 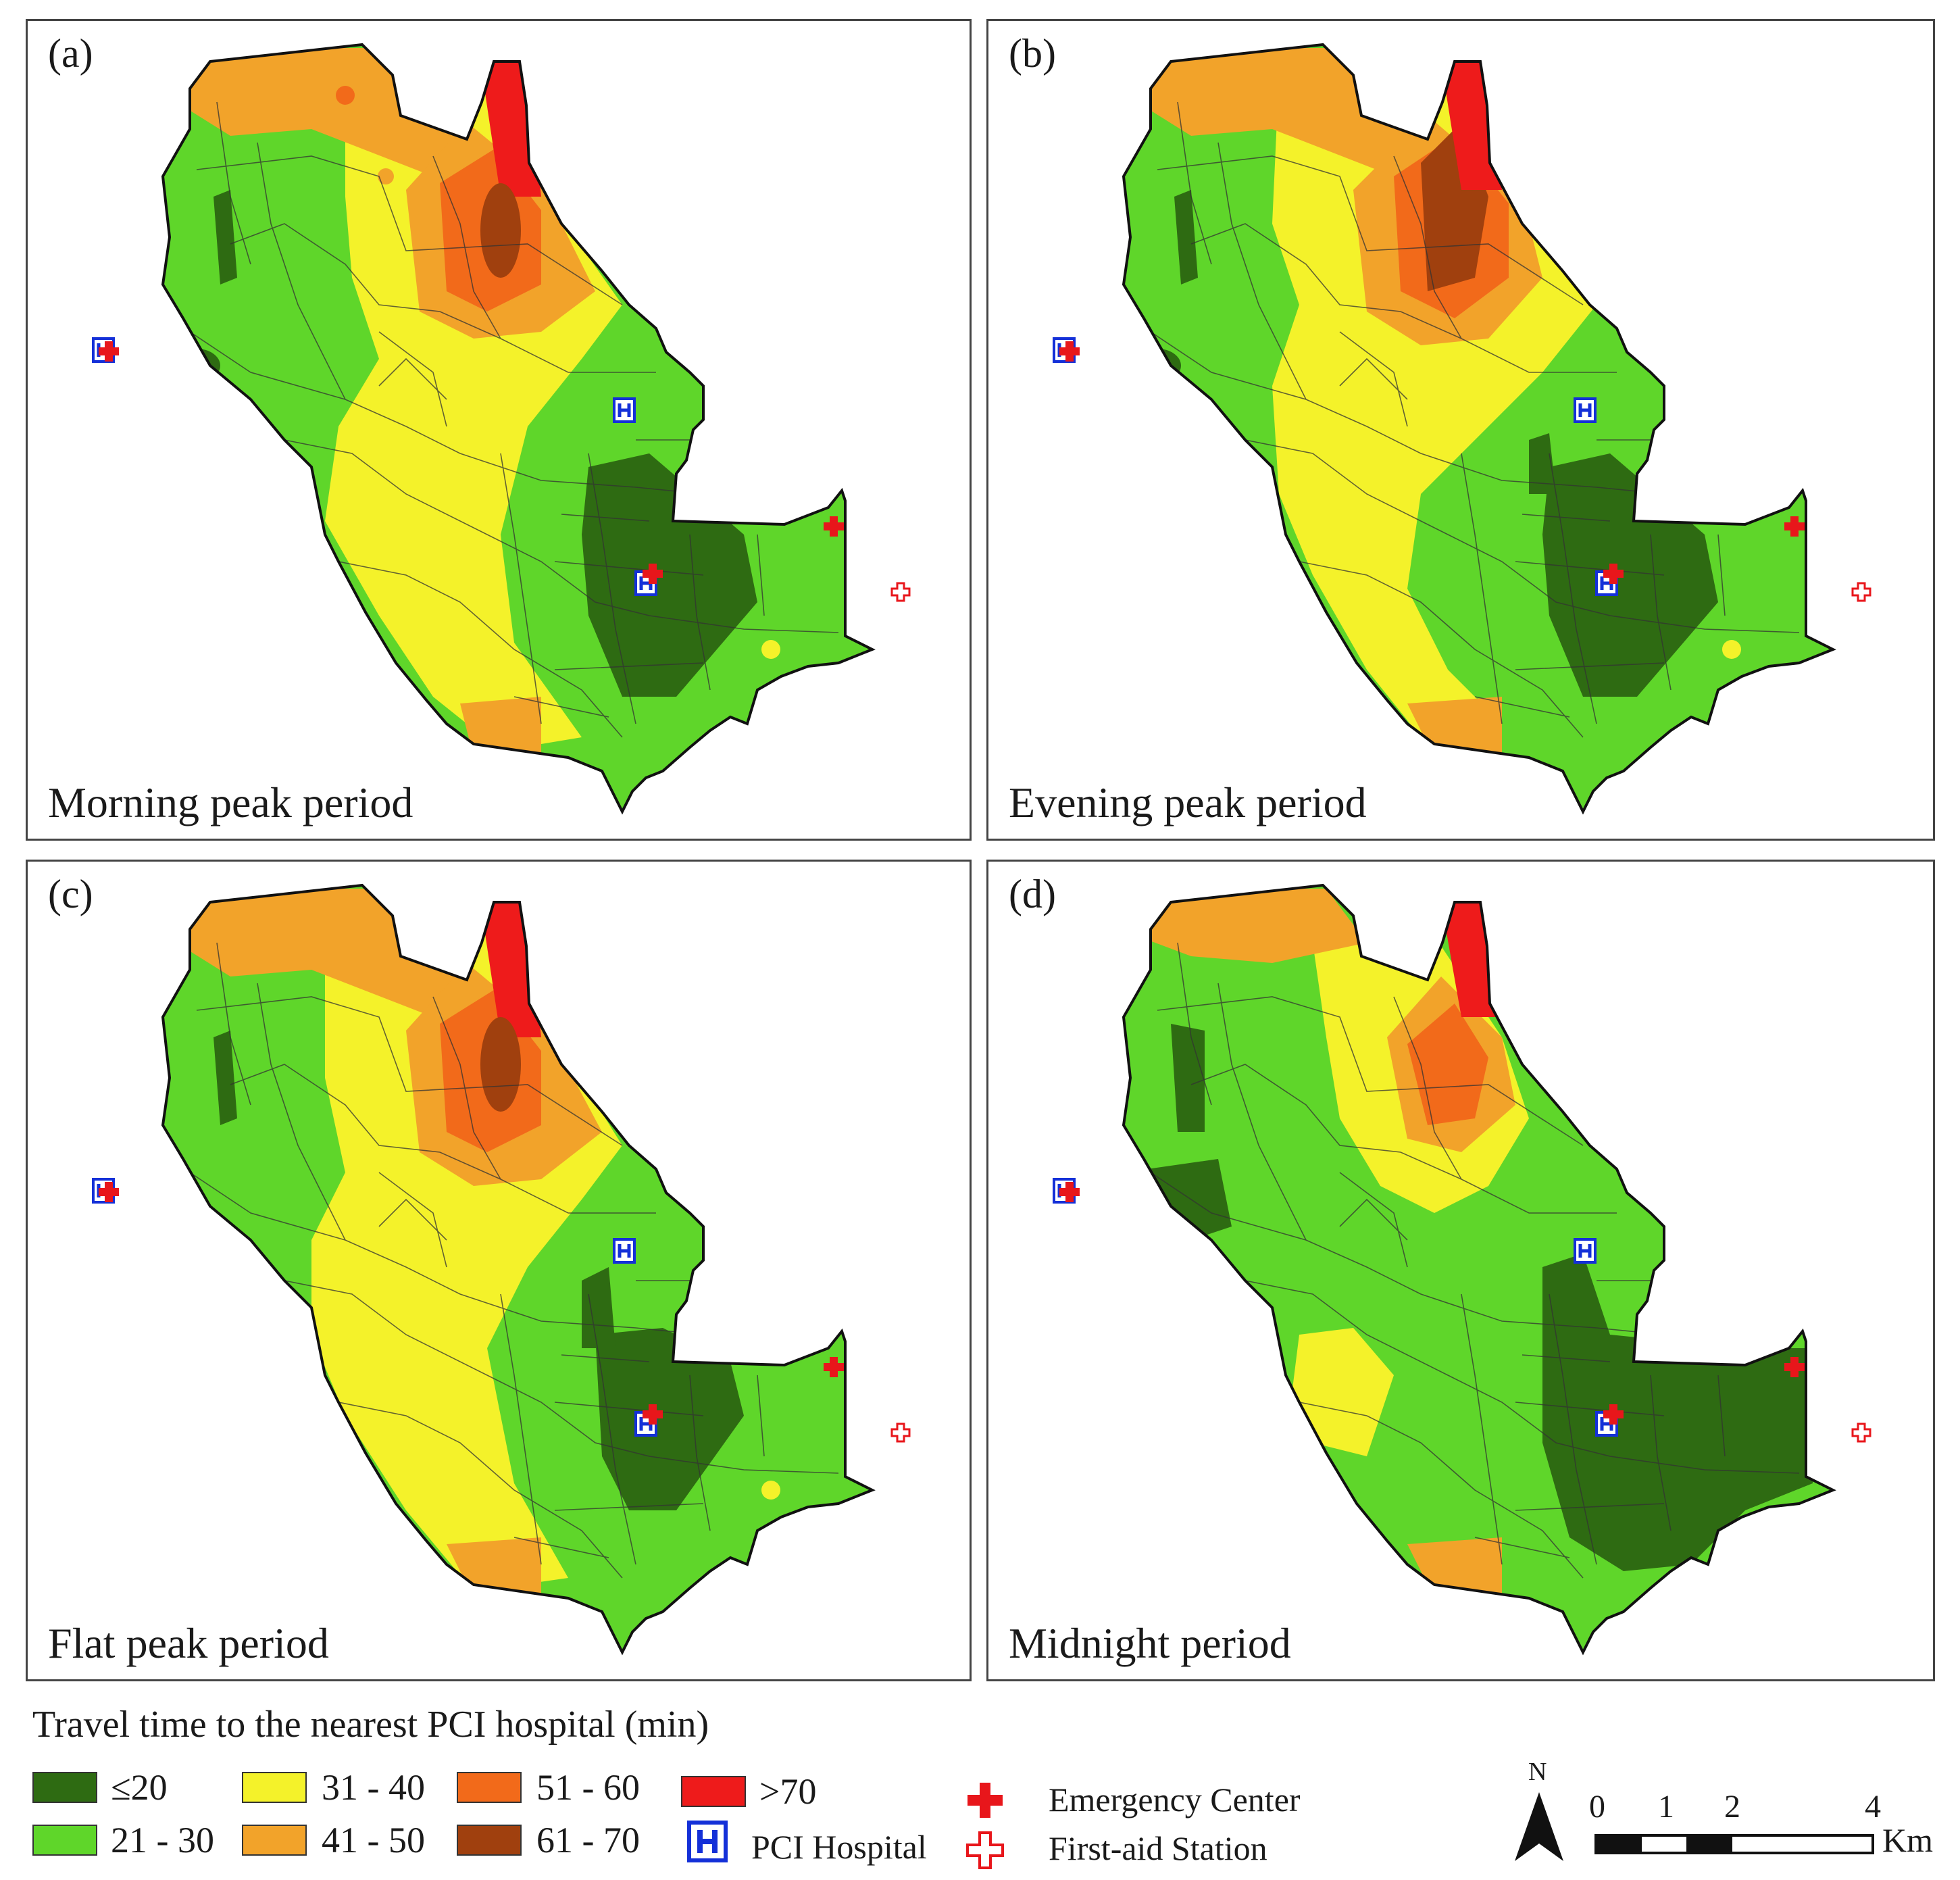 What do you see at coordinates (1158, 1848) in the screenshot?
I see `legend-label-first-aid-station: First-aid Station` at bounding box center [1158, 1848].